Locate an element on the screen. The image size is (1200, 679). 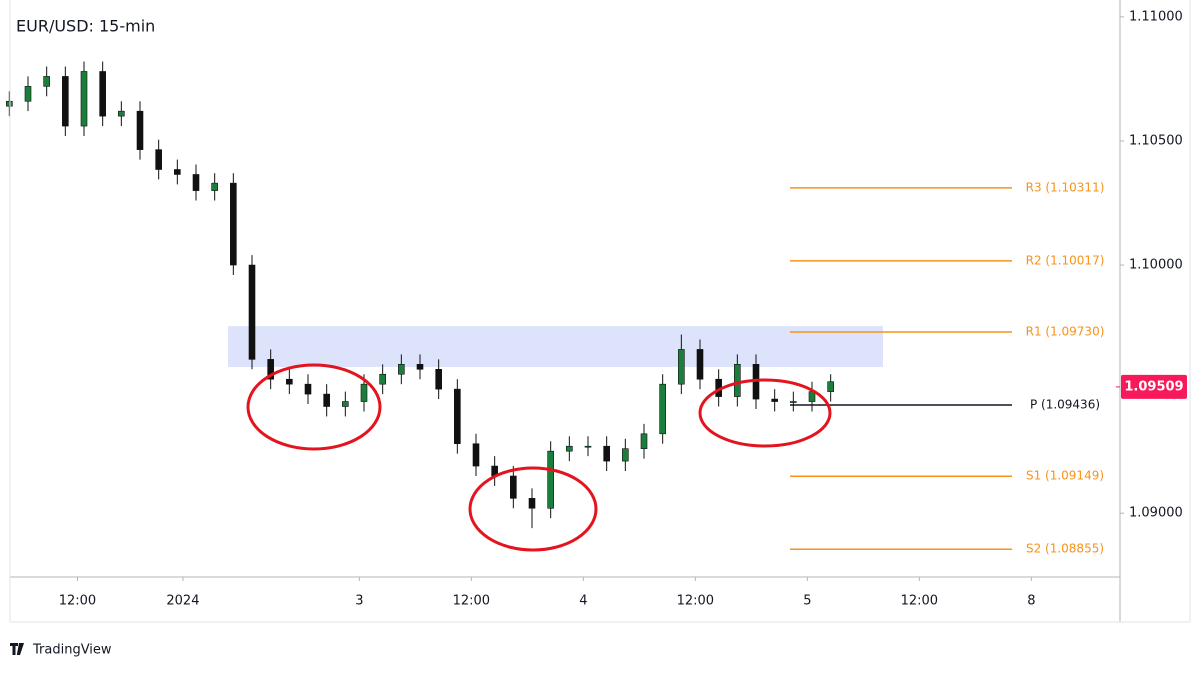
last-price-box is located at coordinates (1154, 386).